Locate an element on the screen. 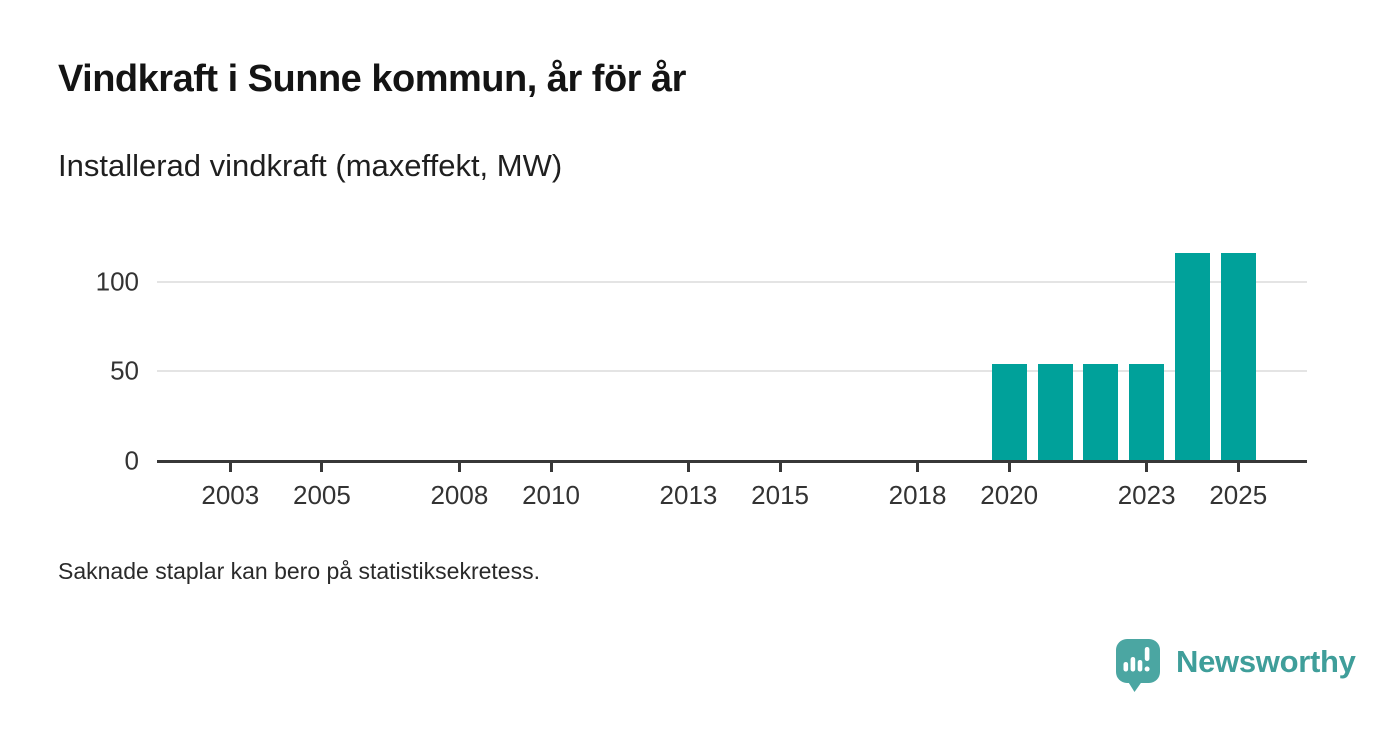 The width and height of the screenshot is (1400, 745). bar-2021 is located at coordinates (1055, 412).